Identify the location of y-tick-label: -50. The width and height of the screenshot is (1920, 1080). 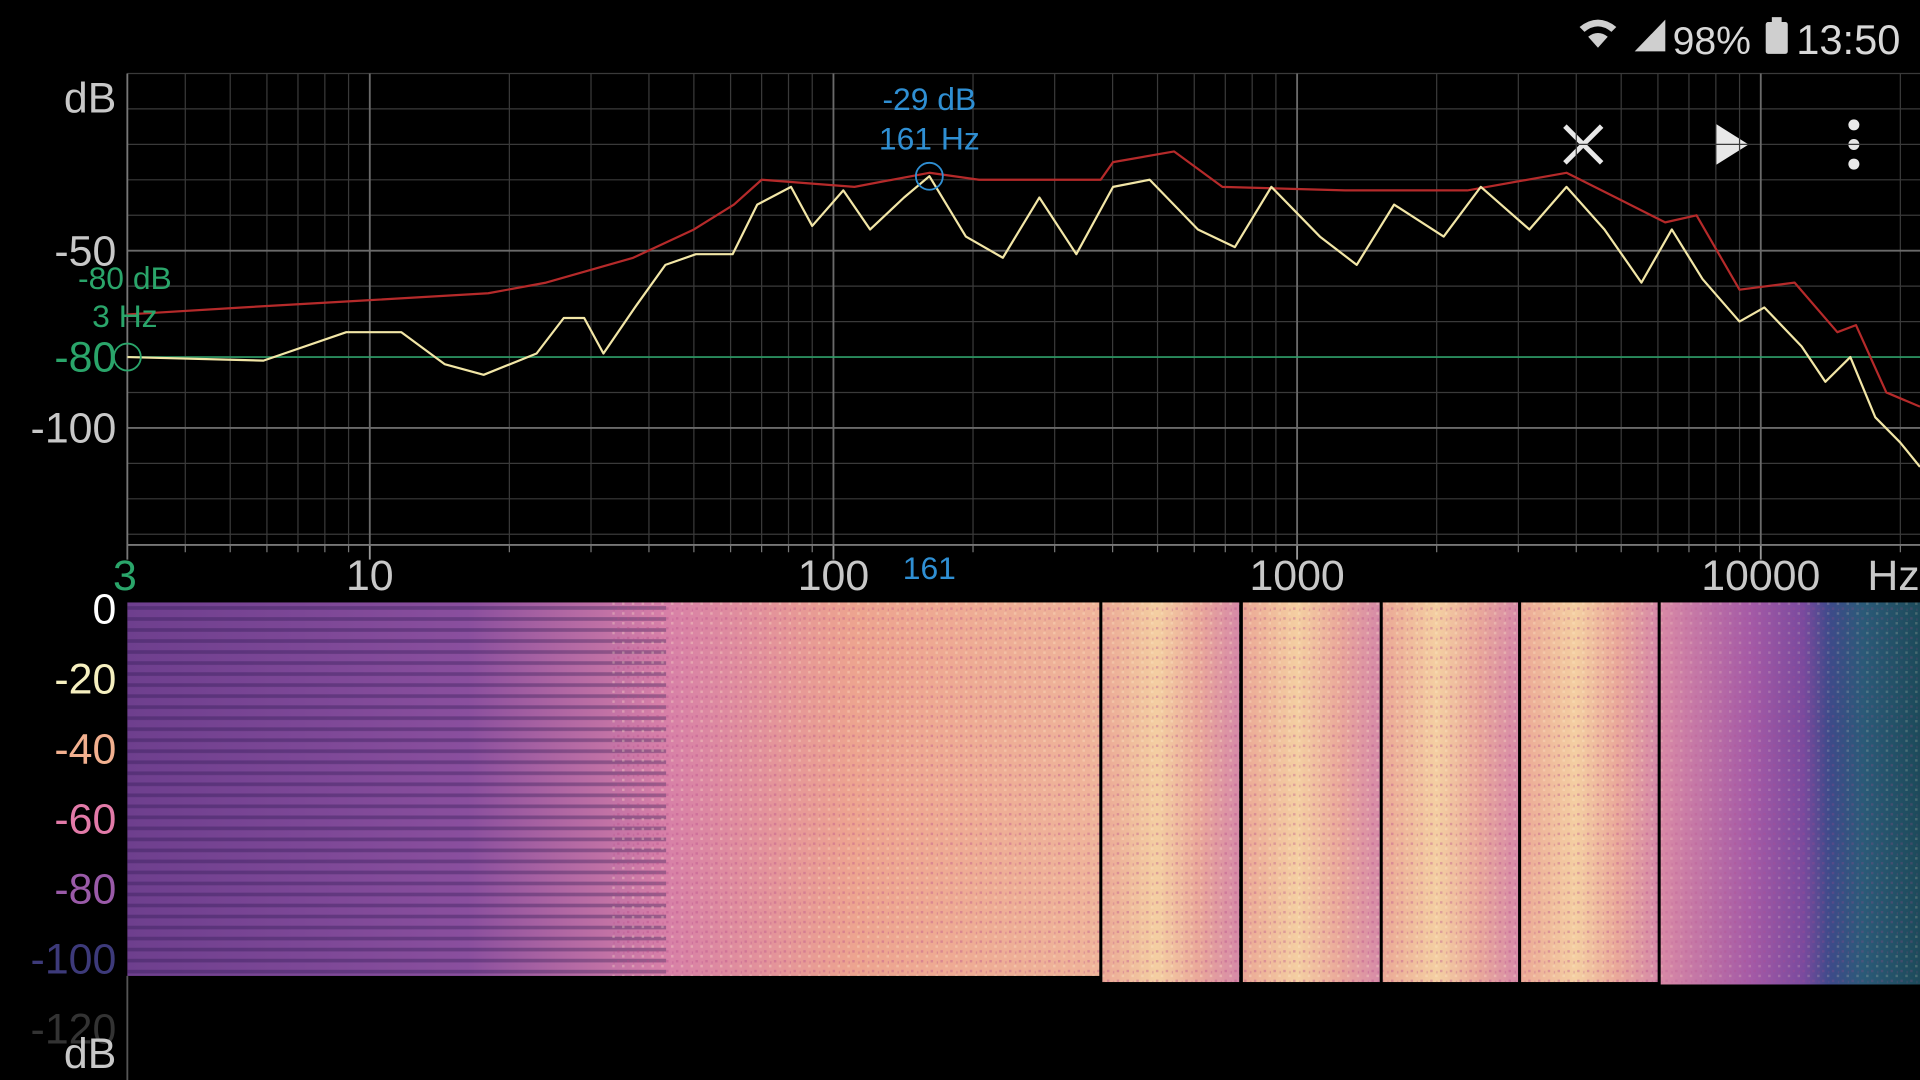
(85, 251).